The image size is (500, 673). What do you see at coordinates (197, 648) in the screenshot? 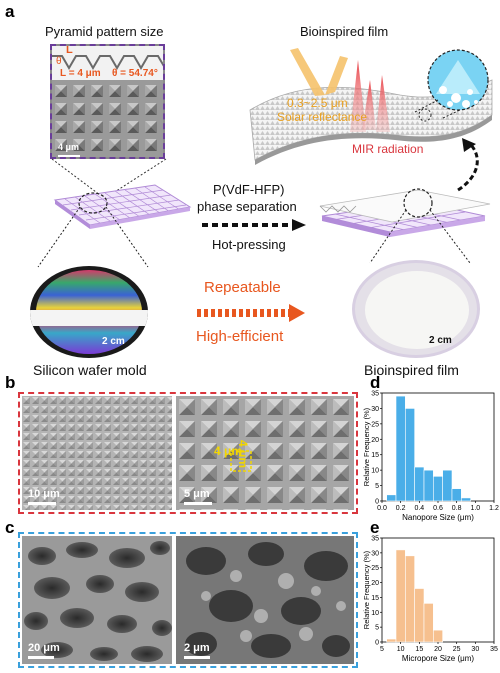
I see `c-right-scale-label: 2 μm` at bounding box center [197, 648].